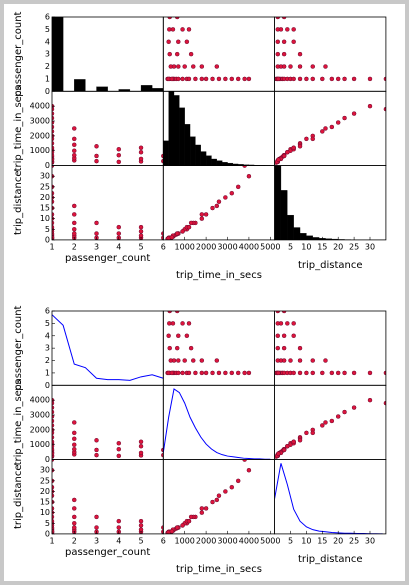 The width and height of the screenshot is (409, 585). What do you see at coordinates (270, 540) in the screenshot?
I see `x-tick-label: 5000` at bounding box center [270, 540].